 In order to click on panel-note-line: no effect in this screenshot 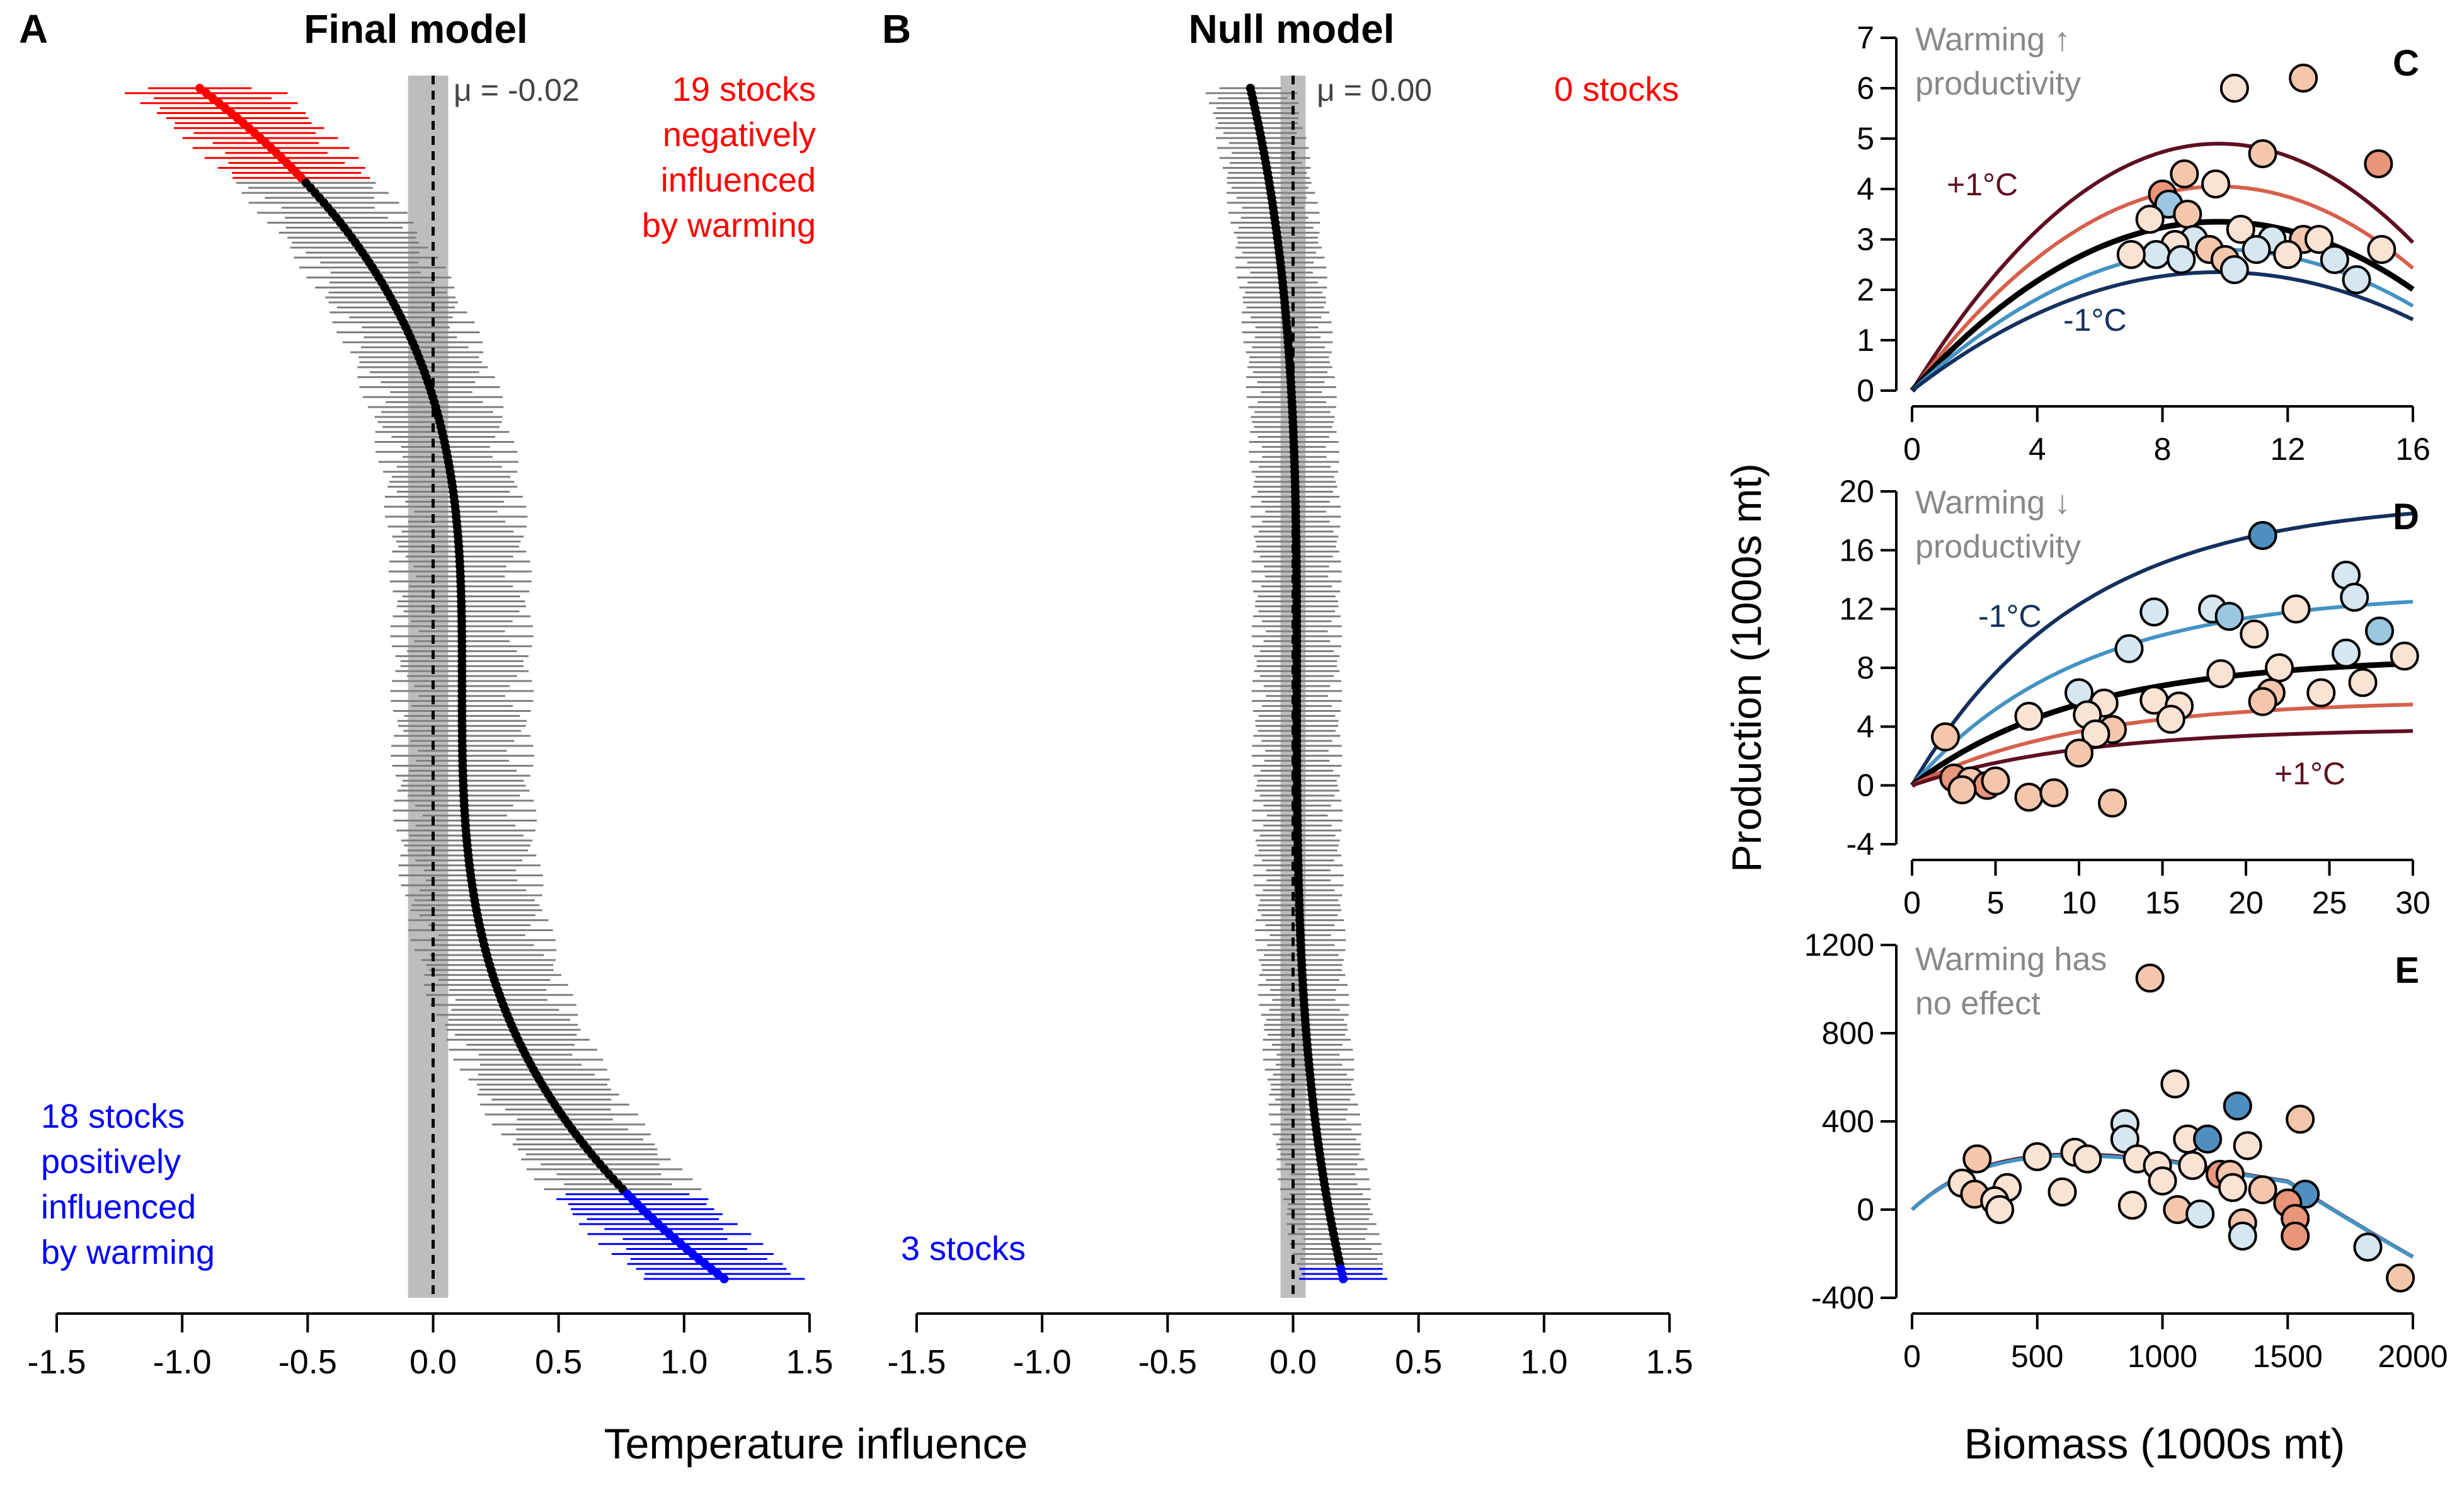, I will do `click(1978, 1003)`.